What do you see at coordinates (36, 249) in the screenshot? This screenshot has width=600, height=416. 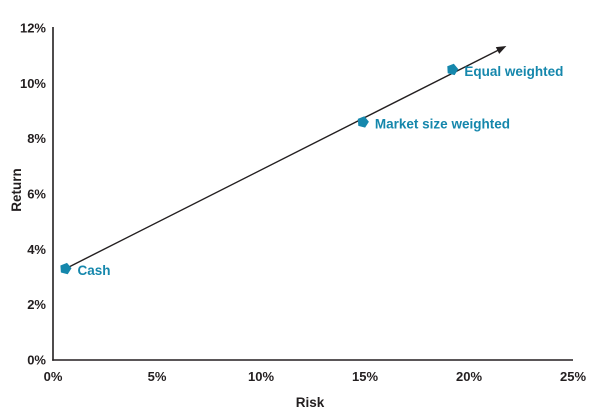 I see `y-tick-label: 4%` at bounding box center [36, 249].